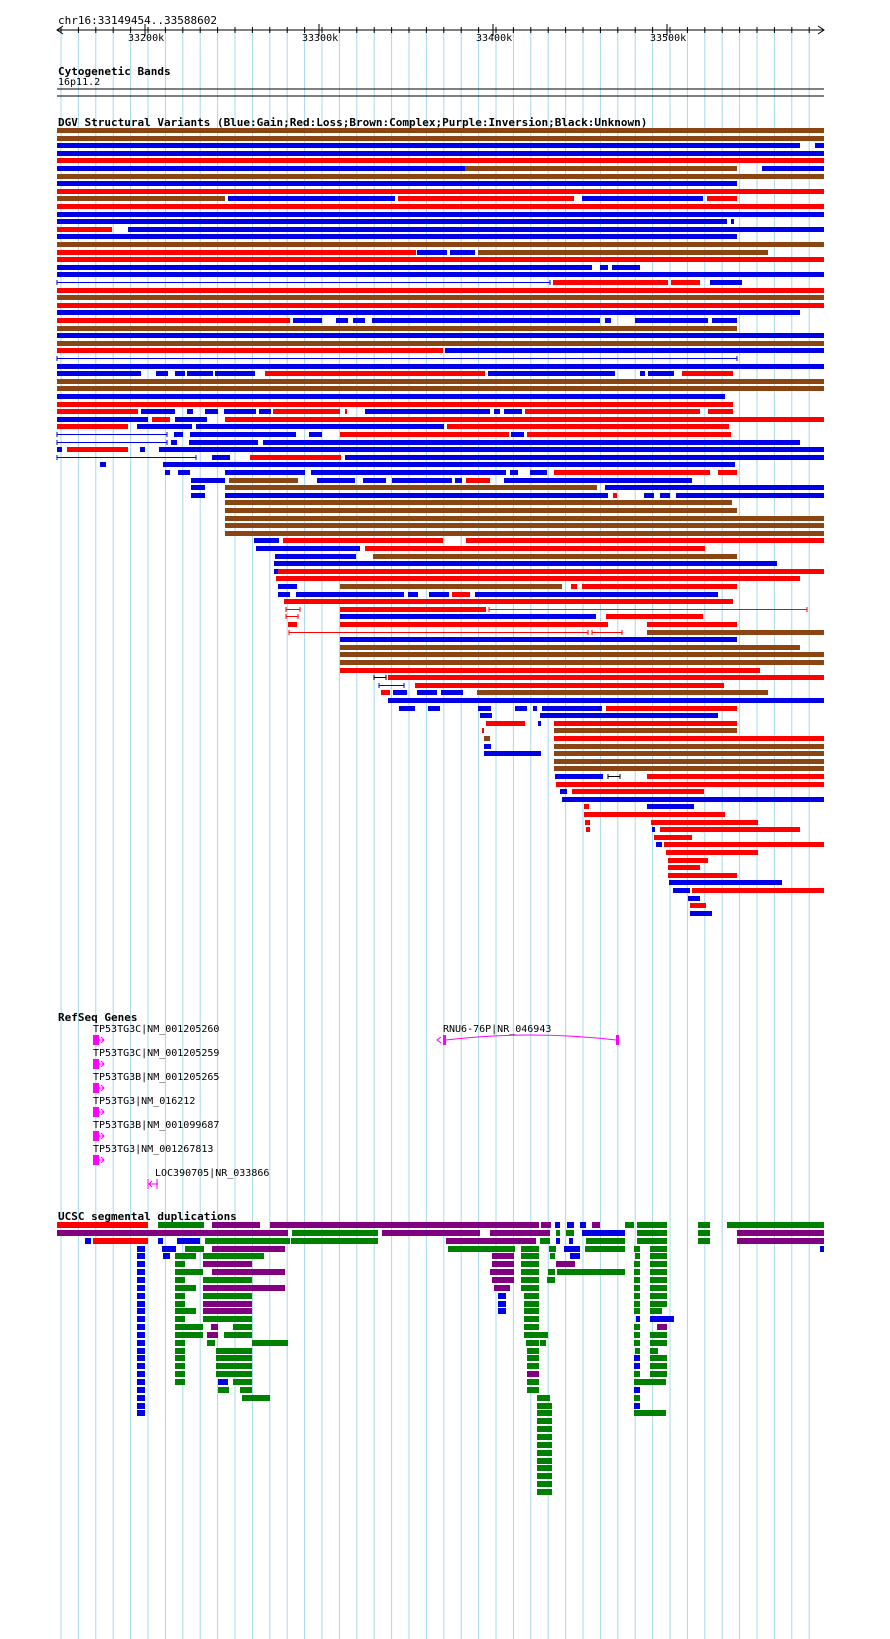 This screenshot has height=1639, width=890. I want to click on cytoband-track, so click(440, 92).